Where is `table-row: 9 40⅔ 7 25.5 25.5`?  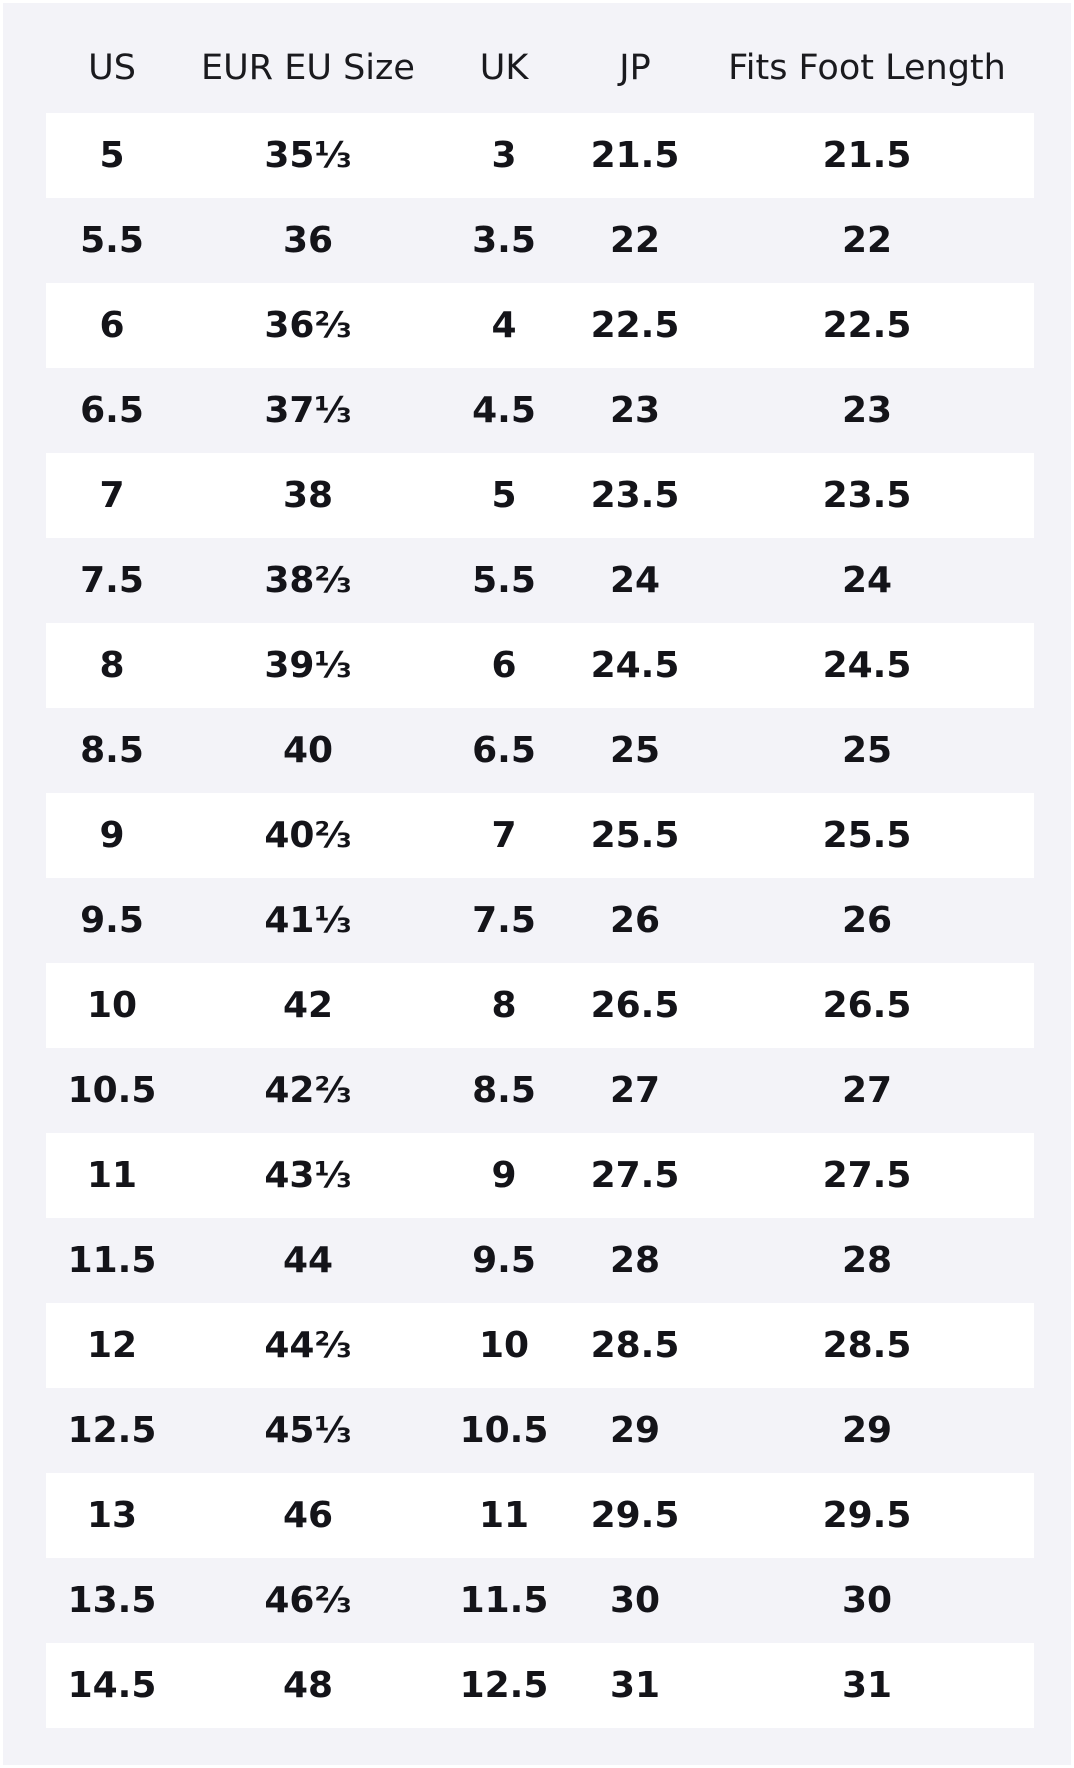 table-row: 9 40⅔ 7 25.5 25.5 is located at coordinates (540, 835).